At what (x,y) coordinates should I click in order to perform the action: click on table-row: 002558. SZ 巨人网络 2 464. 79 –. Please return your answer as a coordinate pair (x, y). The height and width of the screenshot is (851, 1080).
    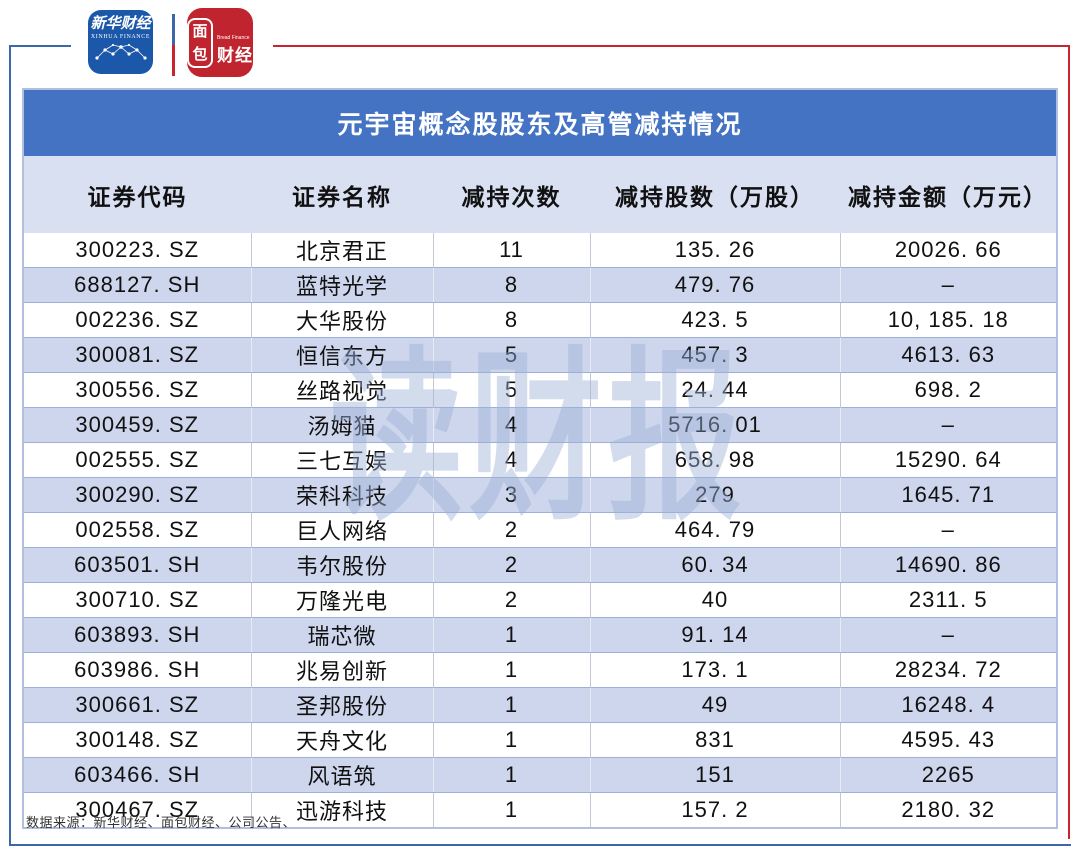
    Looking at the image, I should click on (540, 530).